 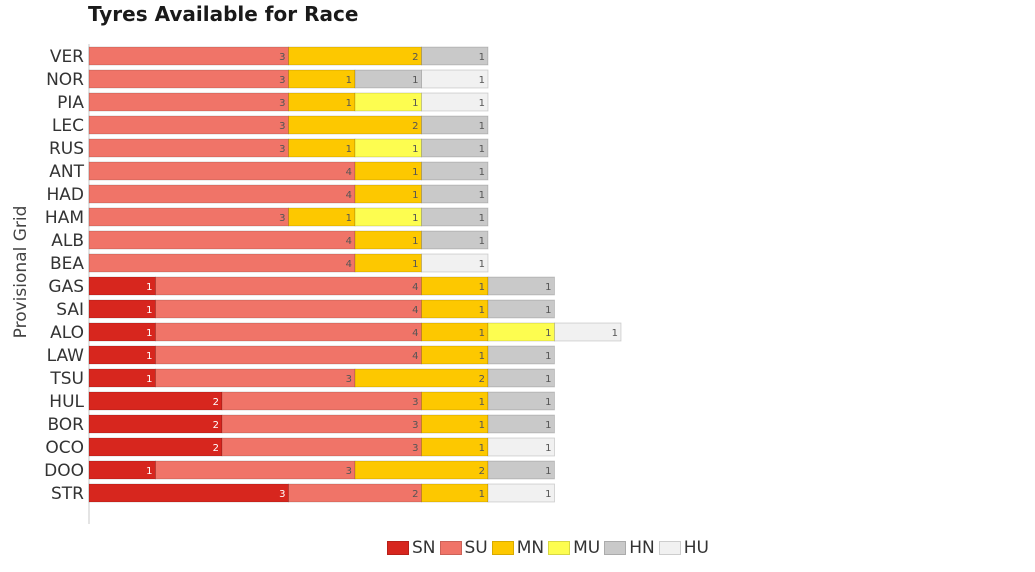 What do you see at coordinates (349, 149) in the screenshot?
I see `data-label-rus-mn: 1` at bounding box center [349, 149].